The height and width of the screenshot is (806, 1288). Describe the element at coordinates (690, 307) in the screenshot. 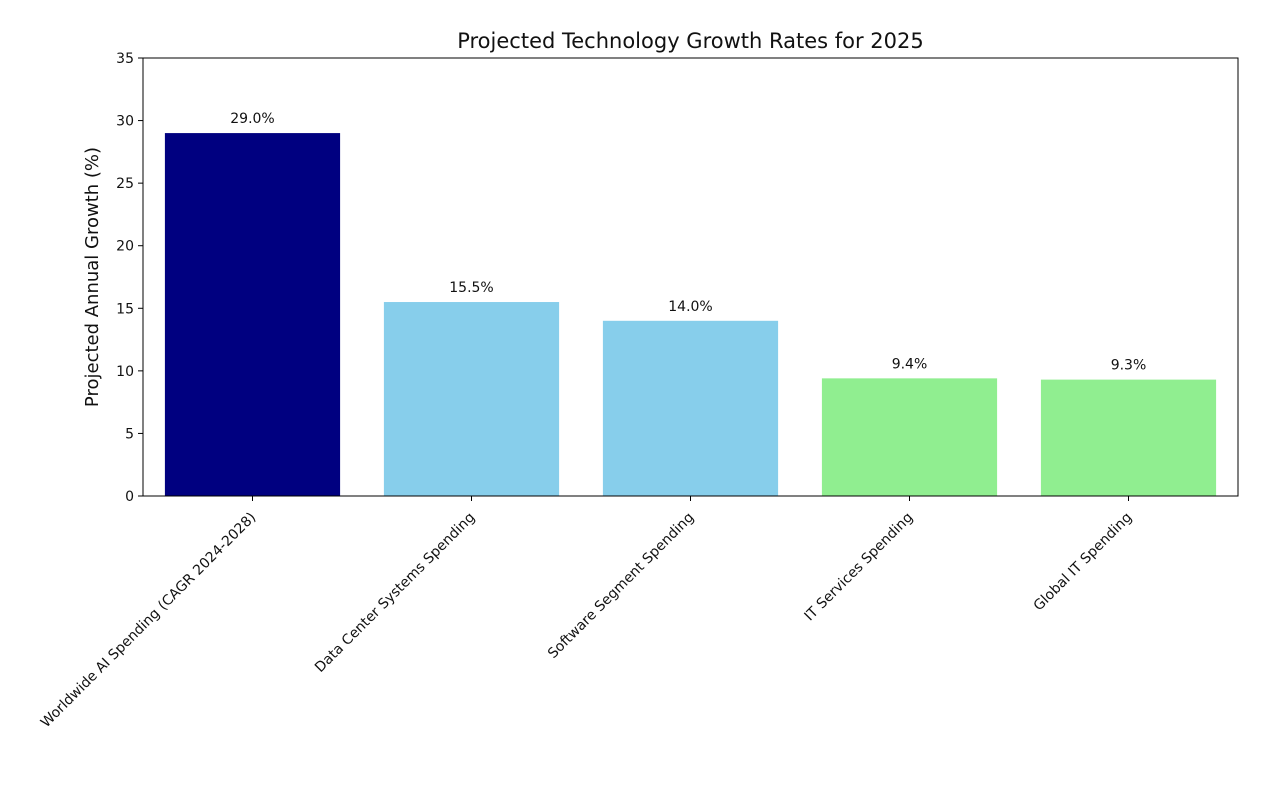

I see `bar-value-label: 14.0%` at that location.